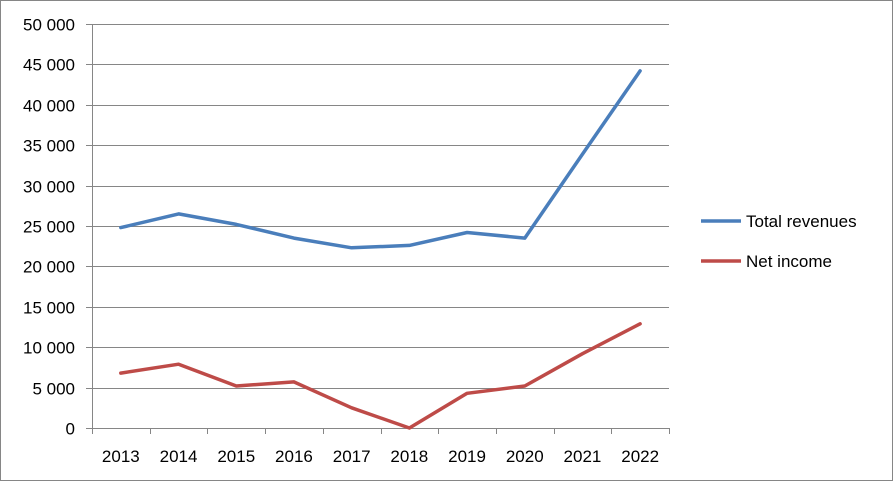 Image resolution: width=893 pixels, height=485 pixels. I want to click on x-tick-label: 2021, so click(583, 456).